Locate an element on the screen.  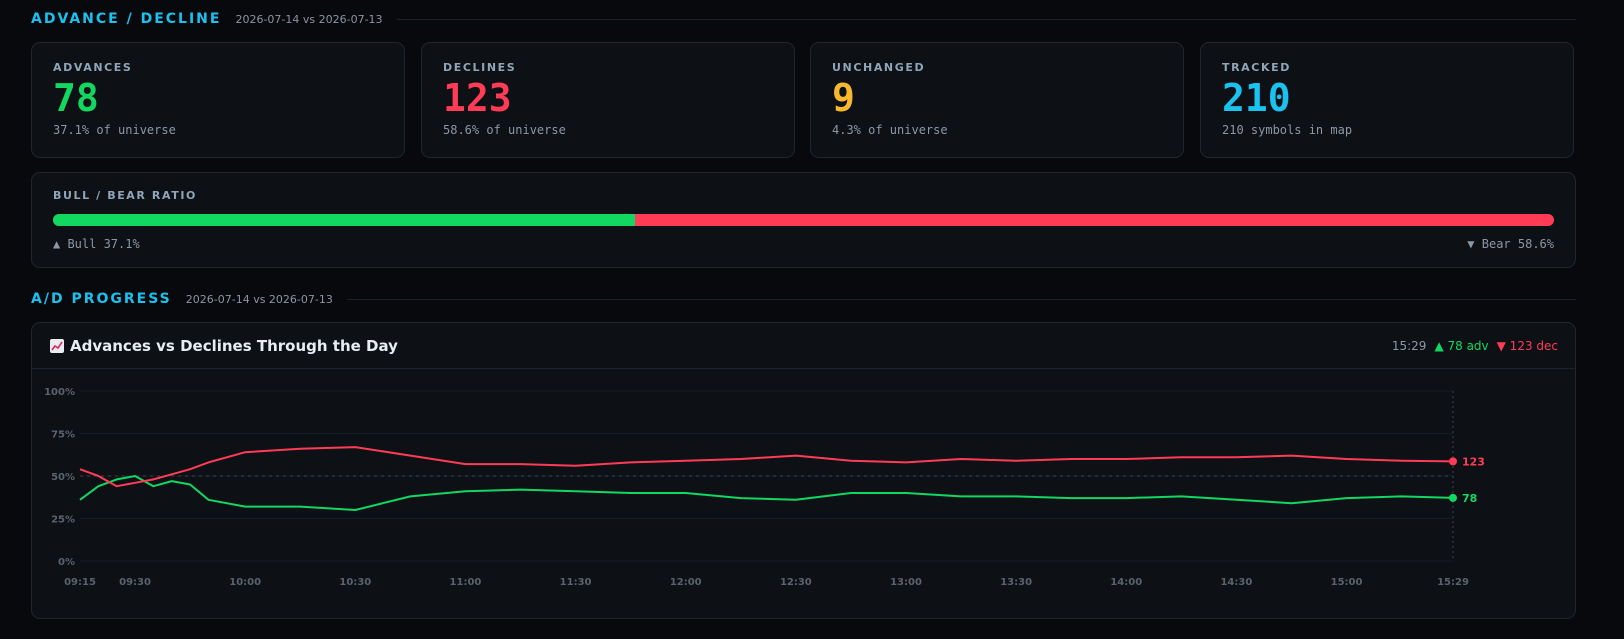
card-value: 210 is located at coordinates (1256, 98).